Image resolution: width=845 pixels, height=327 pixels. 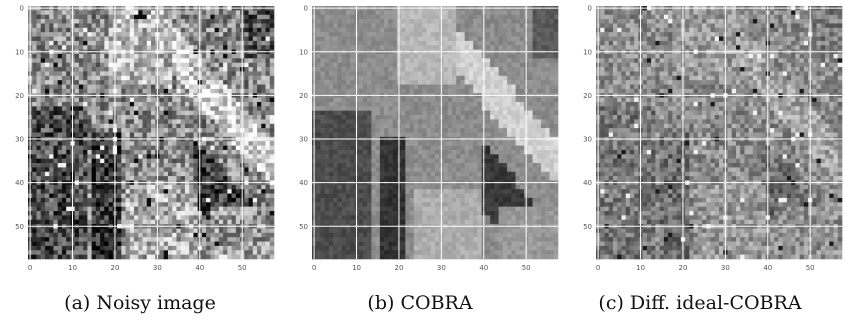 What do you see at coordinates (140, 303) in the screenshot?
I see `caption-noisy: (a) Noisy image` at bounding box center [140, 303].